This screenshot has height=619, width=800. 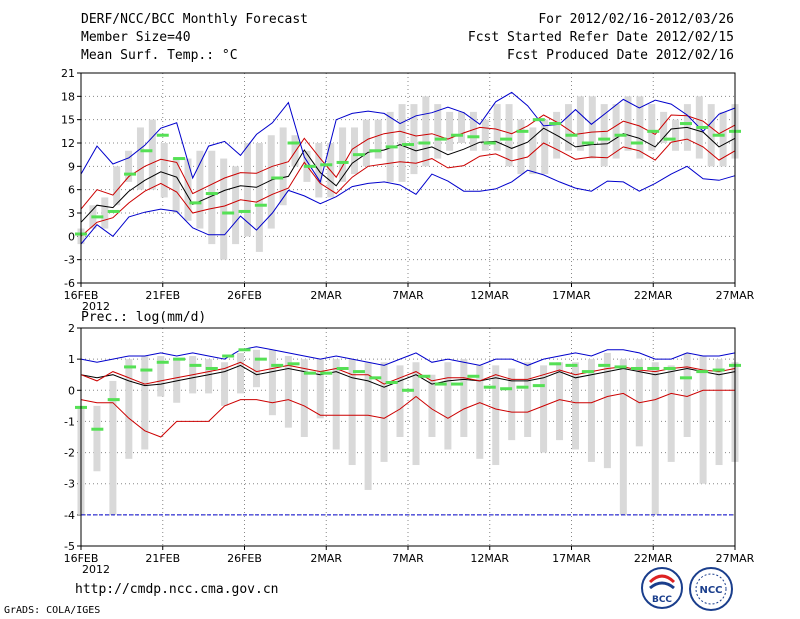 What do you see at coordinates (136, 37) in the screenshot?
I see `member-size: Member Size=40` at bounding box center [136, 37].